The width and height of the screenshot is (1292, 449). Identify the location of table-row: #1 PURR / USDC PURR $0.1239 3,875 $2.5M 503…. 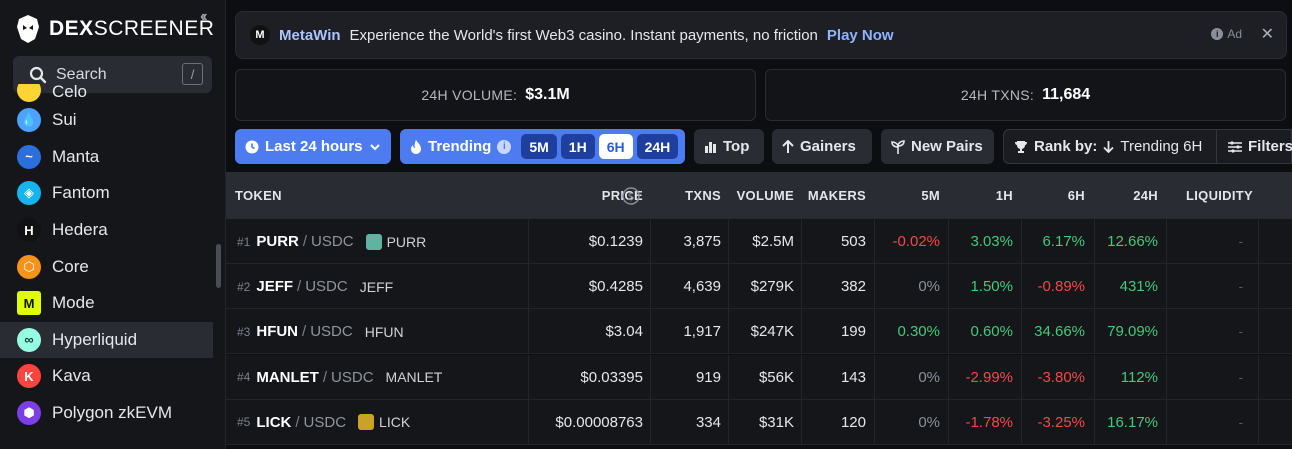
(759, 241).